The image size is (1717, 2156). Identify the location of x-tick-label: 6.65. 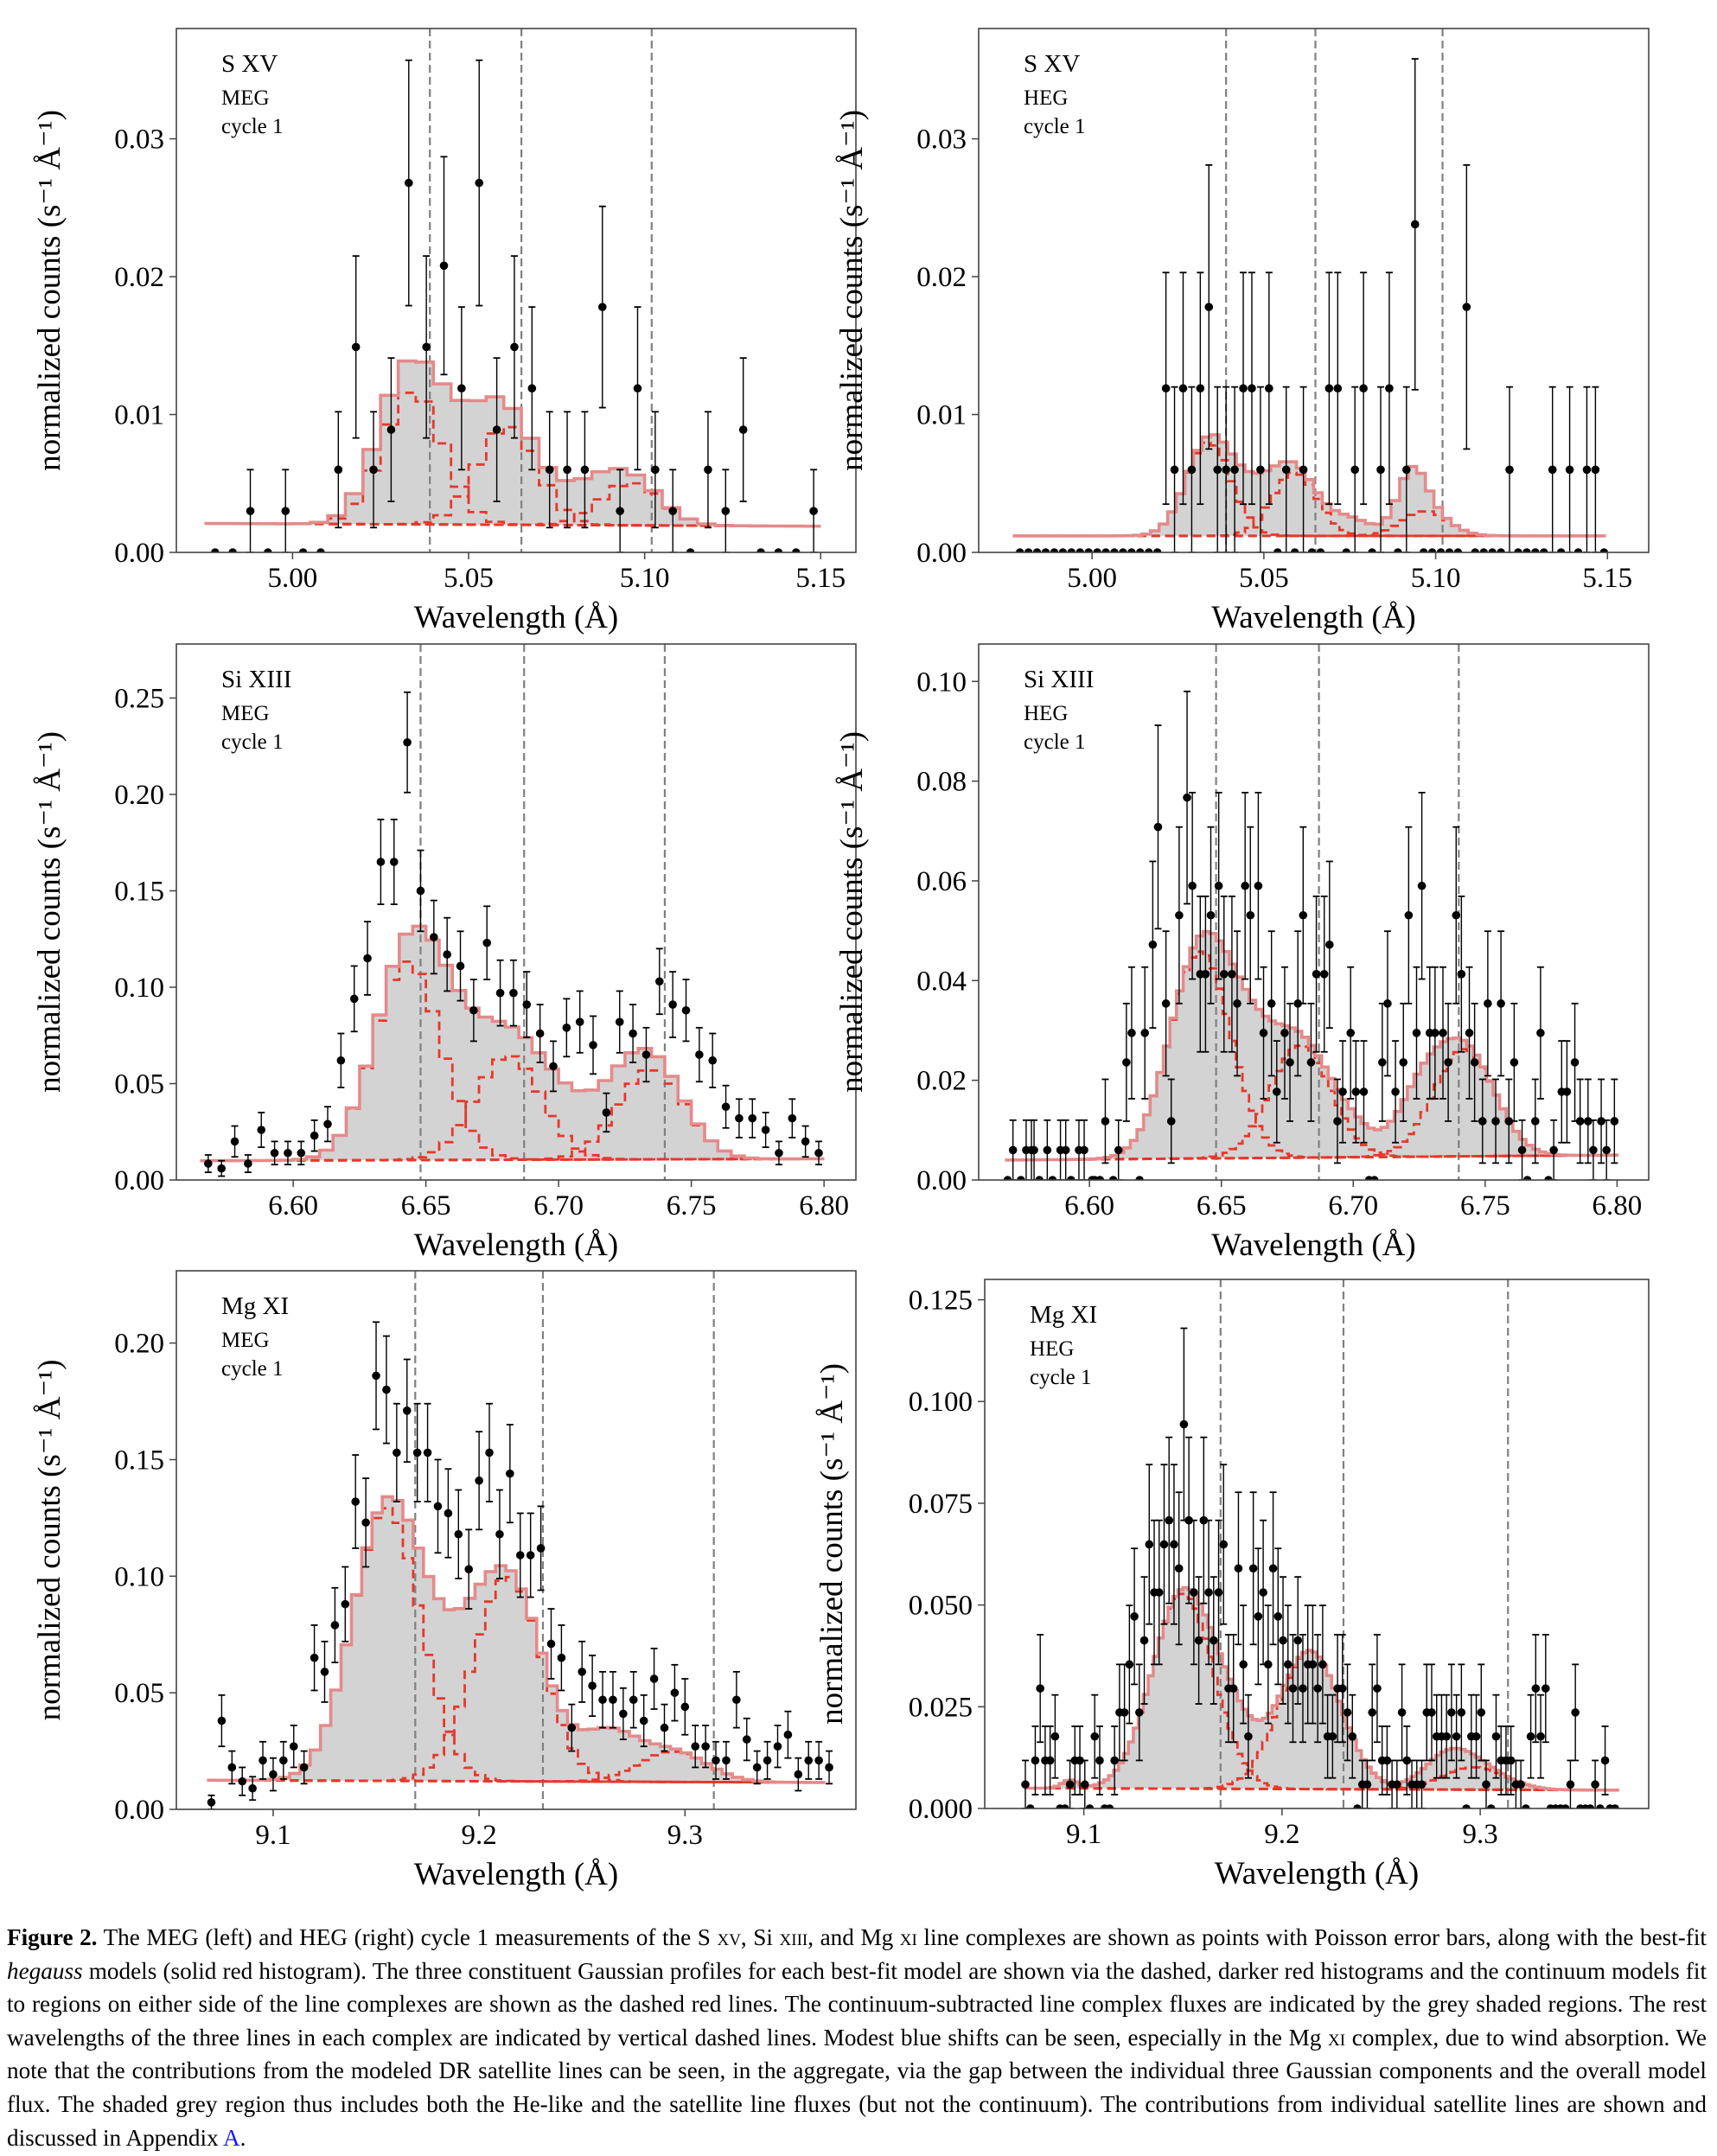
(426, 1206).